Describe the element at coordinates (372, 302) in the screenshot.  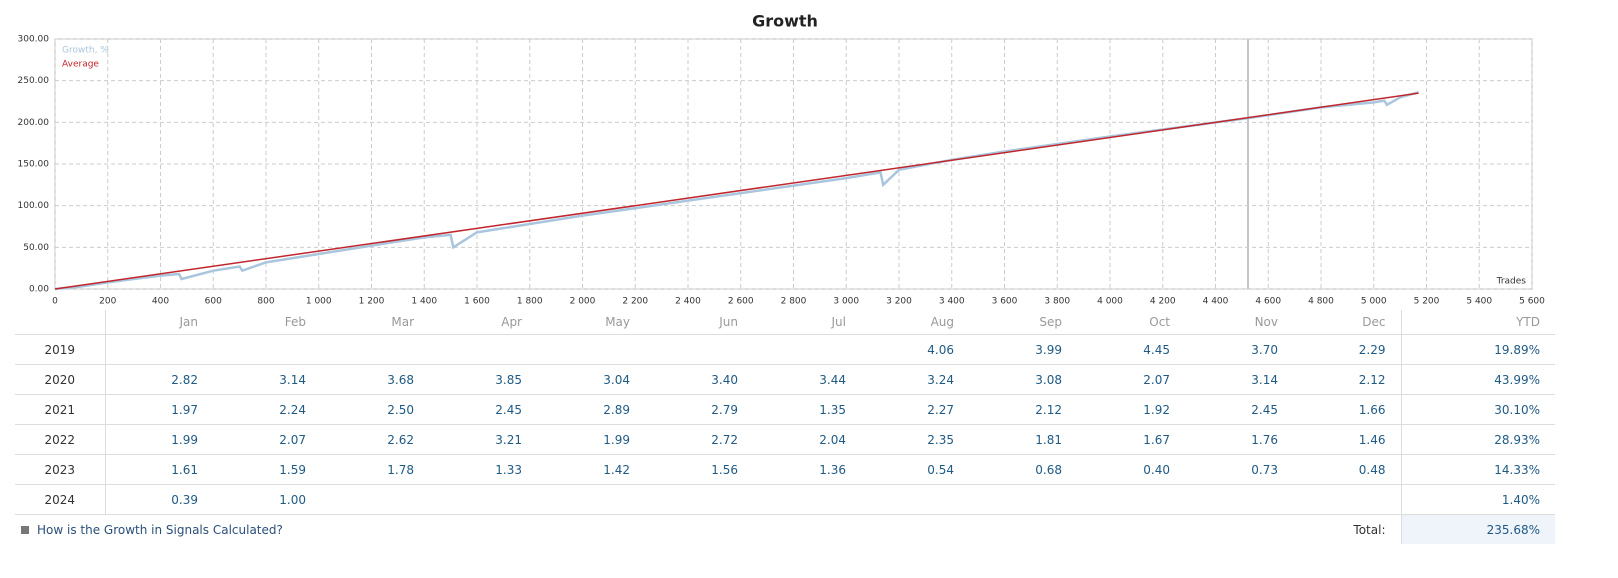
I see `x-tick-label: 1 200` at that location.